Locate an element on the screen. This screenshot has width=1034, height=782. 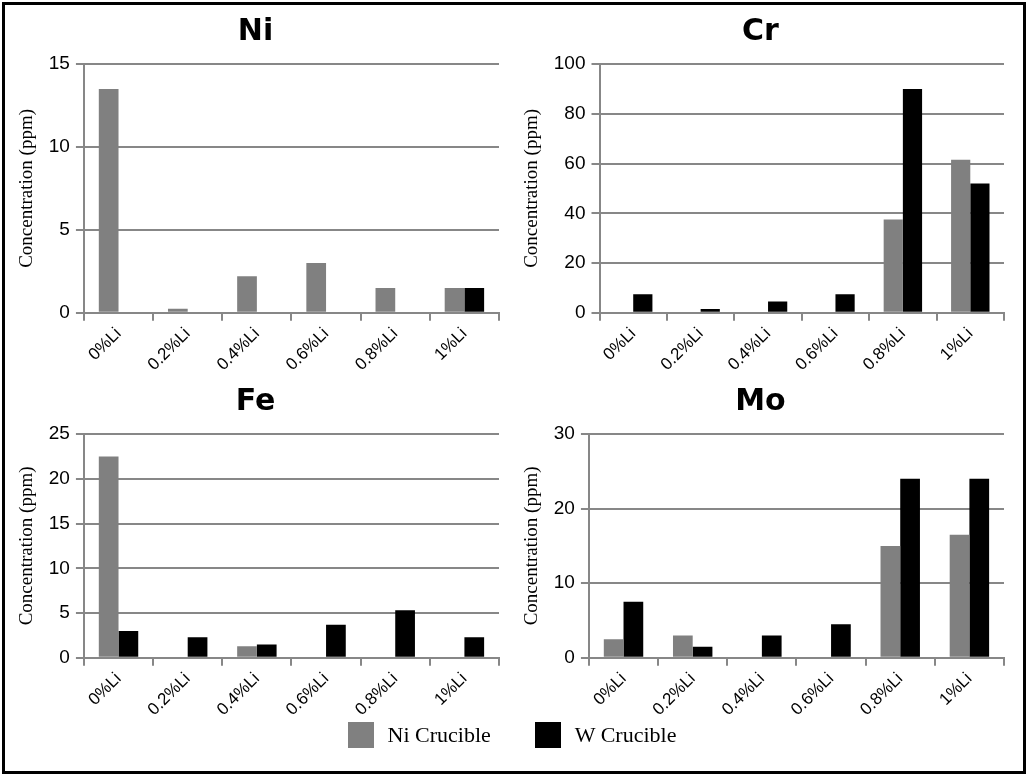
y-tick-label: 60 is located at coordinates (575, 162).